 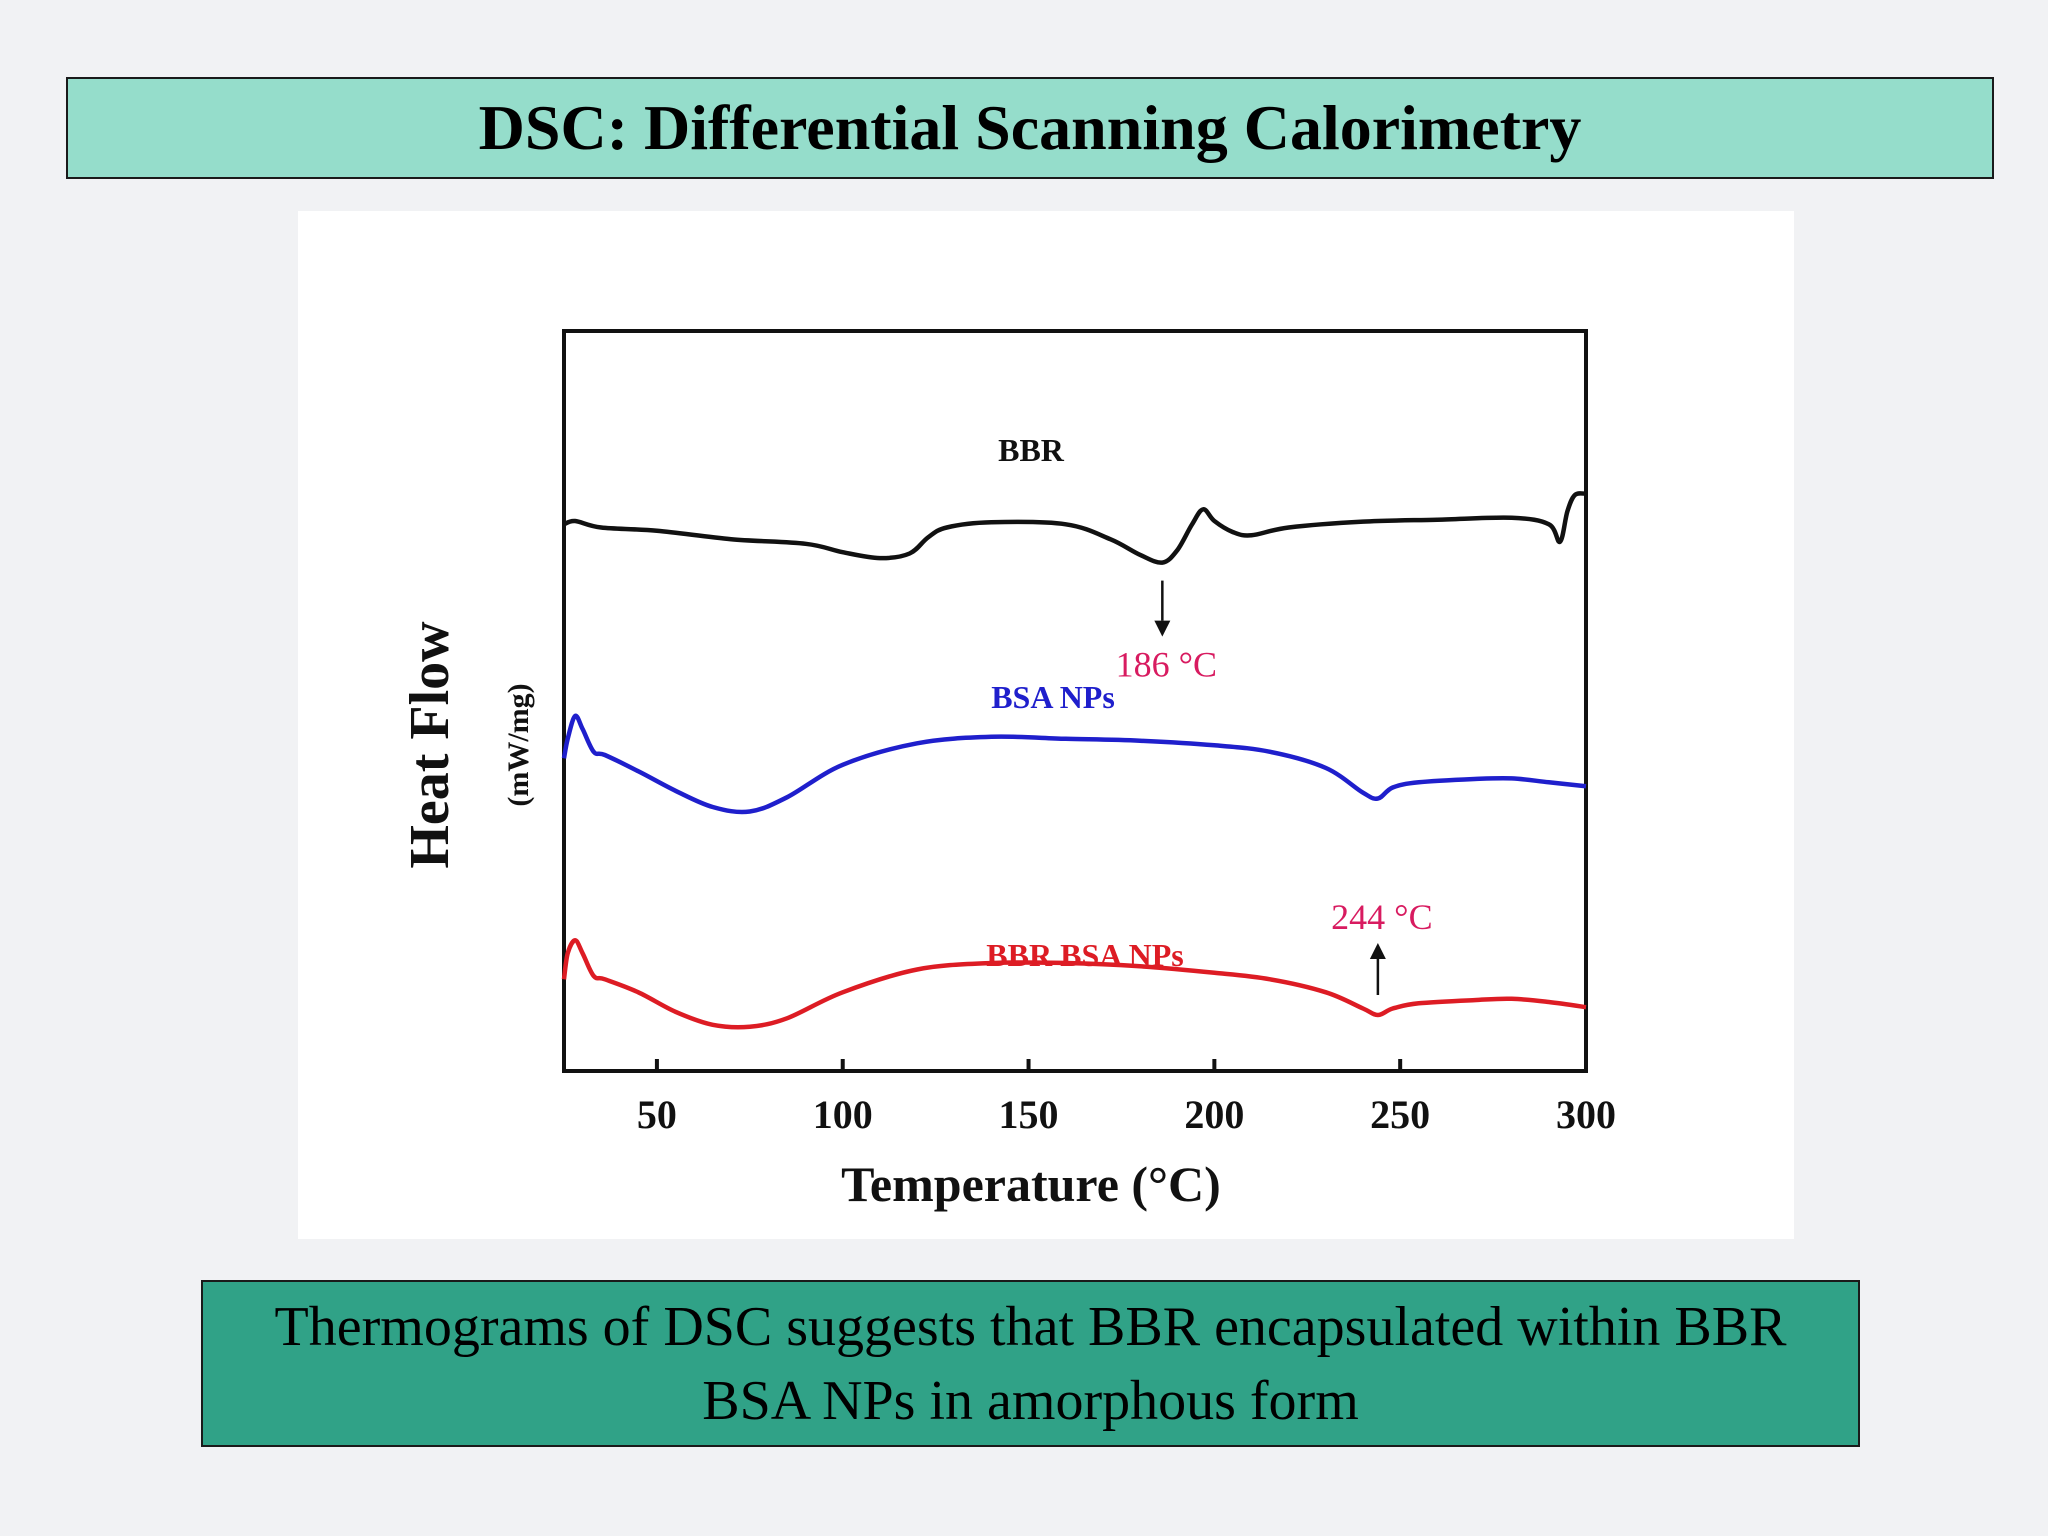 What do you see at coordinates (843, 1114) in the screenshot?
I see `x-tick-label-100: 100` at bounding box center [843, 1114].